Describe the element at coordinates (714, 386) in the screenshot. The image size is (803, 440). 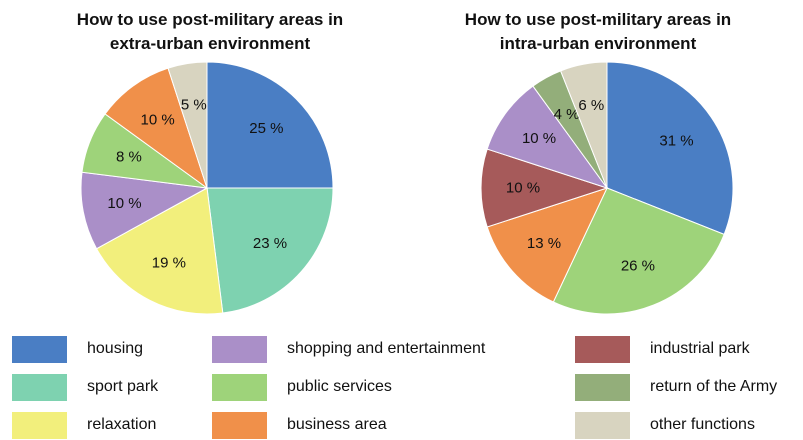
I see `legend-label: return of the Army` at that location.